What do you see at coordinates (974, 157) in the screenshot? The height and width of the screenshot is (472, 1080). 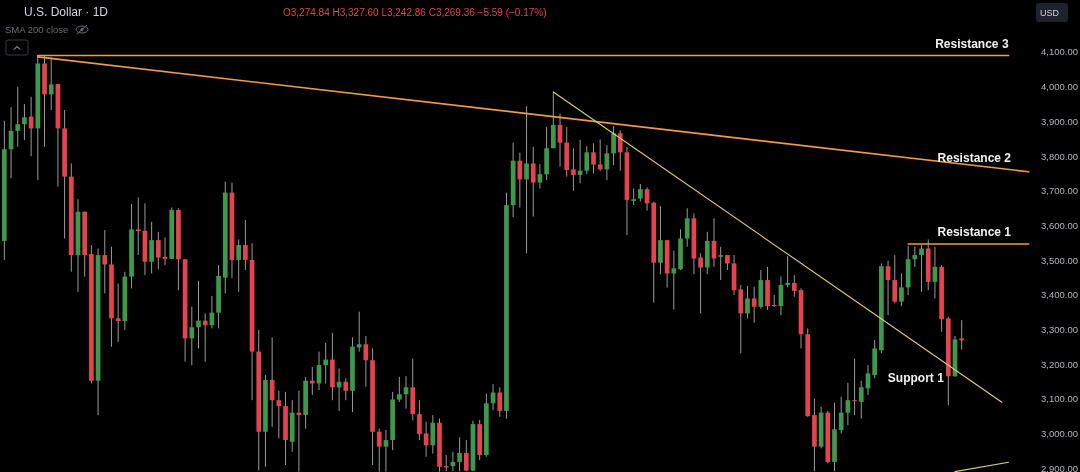 I see `series-label: Resistance 2` at bounding box center [974, 157].